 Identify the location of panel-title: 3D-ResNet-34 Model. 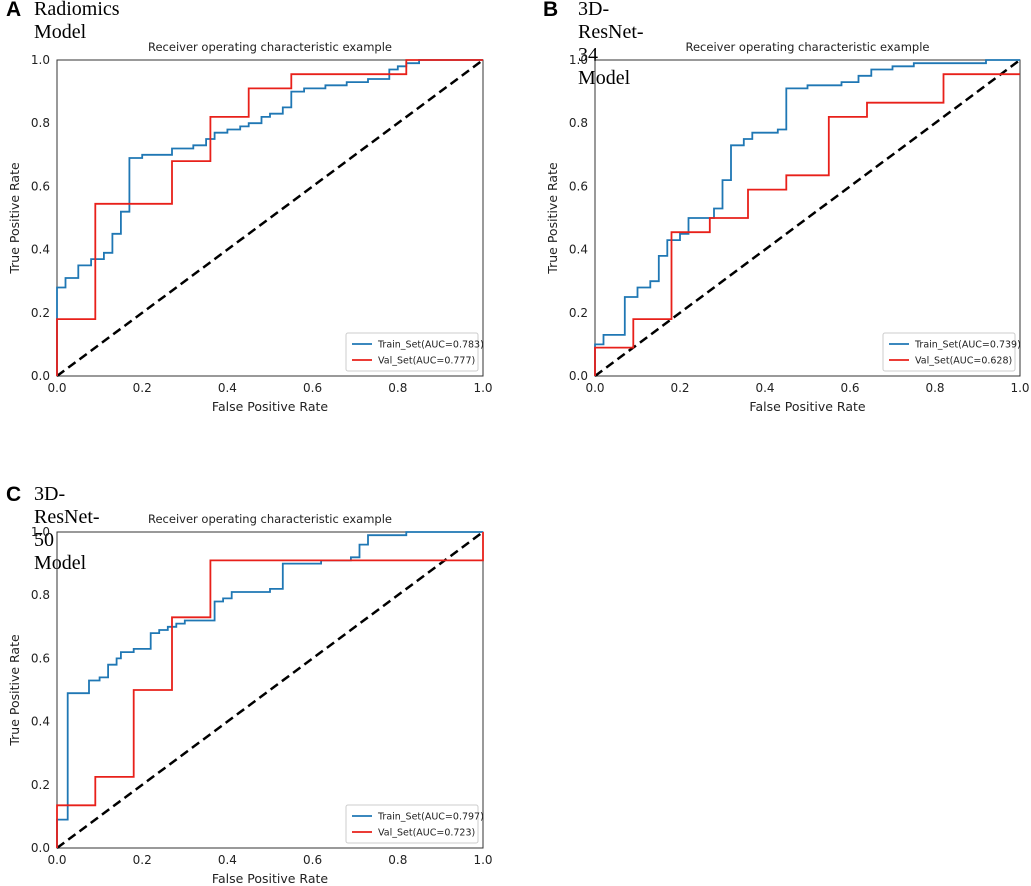
(611, 44).